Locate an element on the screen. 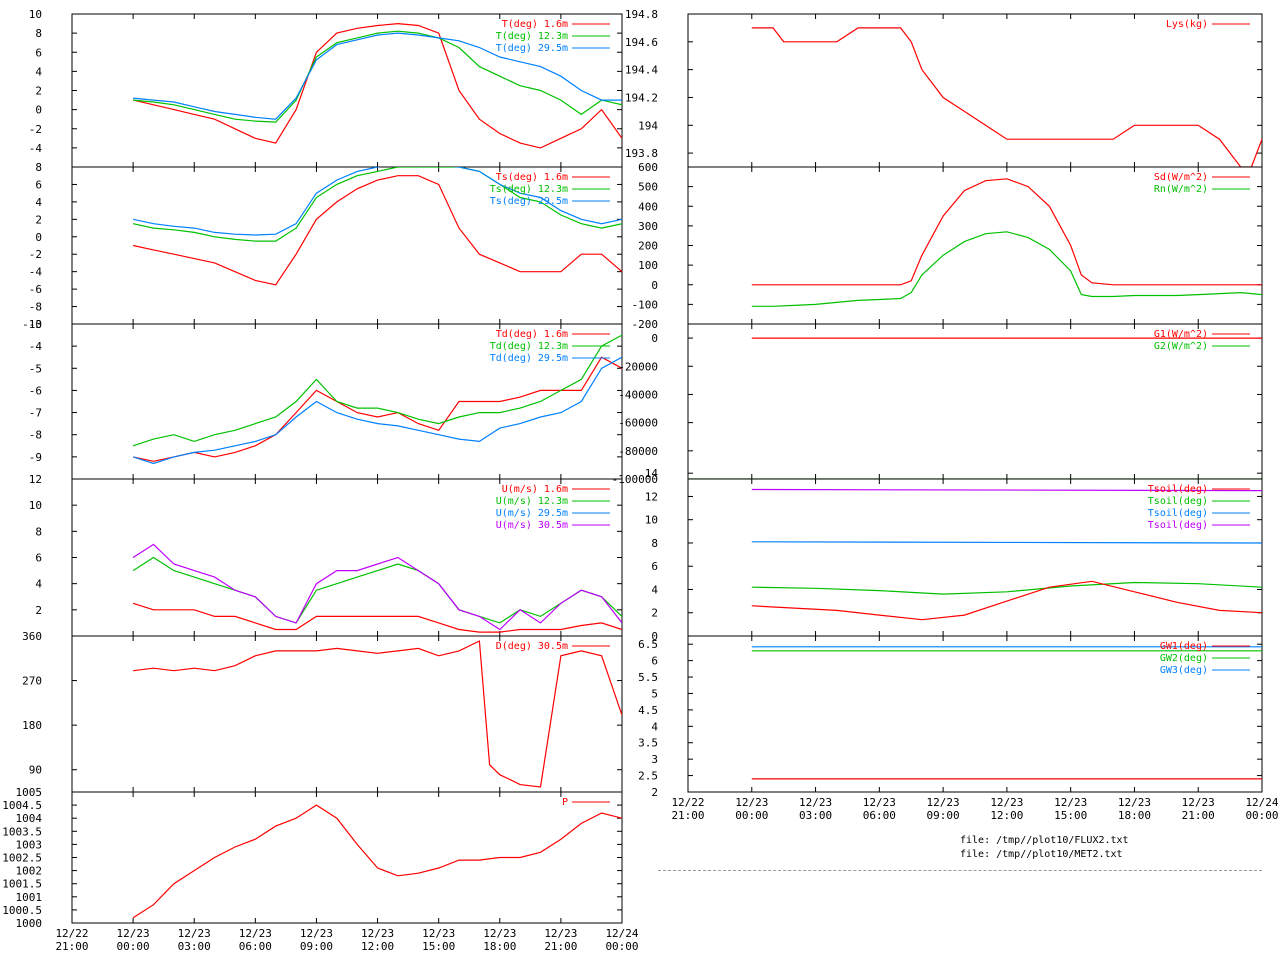  y-tick-label: -100000 is located at coordinates (635, 479).